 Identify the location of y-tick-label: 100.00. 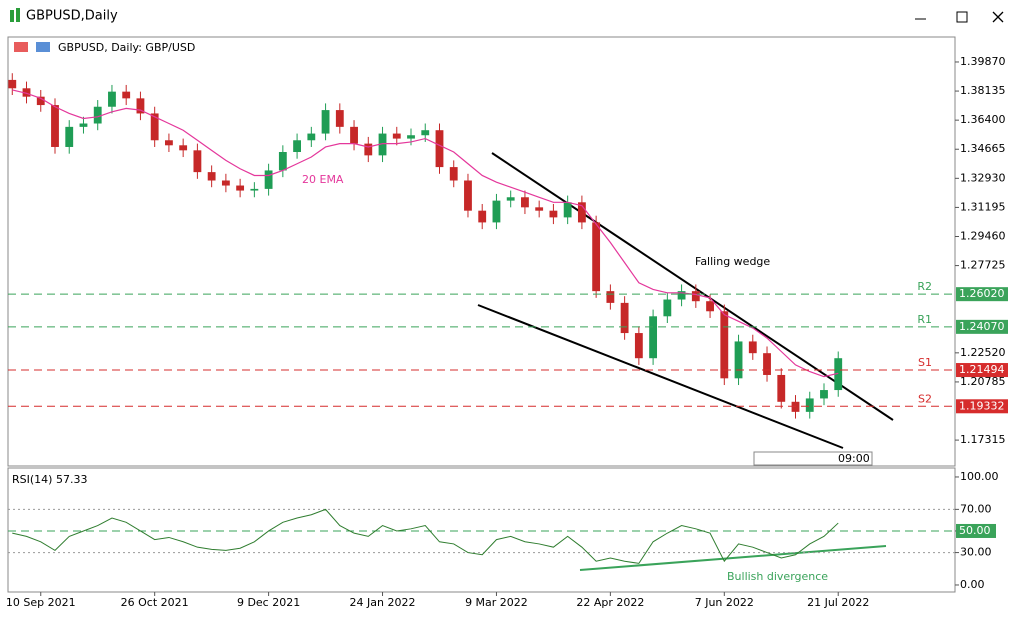
(979, 476).